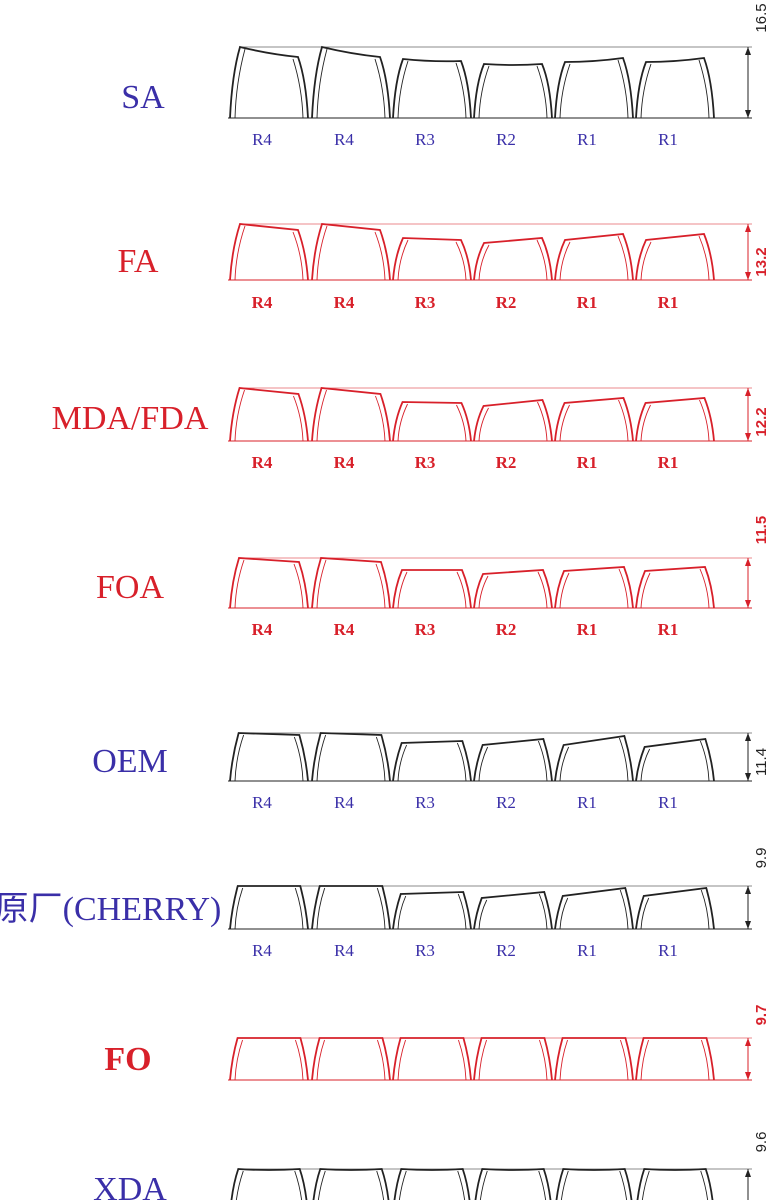 The height and width of the screenshot is (1200, 776). I want to click on profile-name: MDA/FDA, so click(130, 418).